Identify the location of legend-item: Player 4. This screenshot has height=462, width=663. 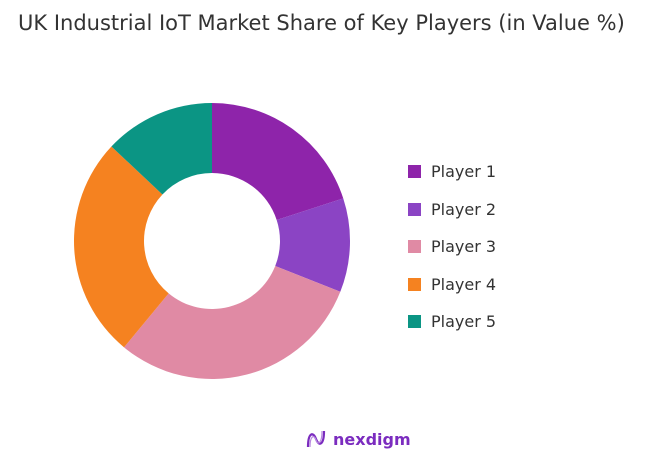
(452, 285).